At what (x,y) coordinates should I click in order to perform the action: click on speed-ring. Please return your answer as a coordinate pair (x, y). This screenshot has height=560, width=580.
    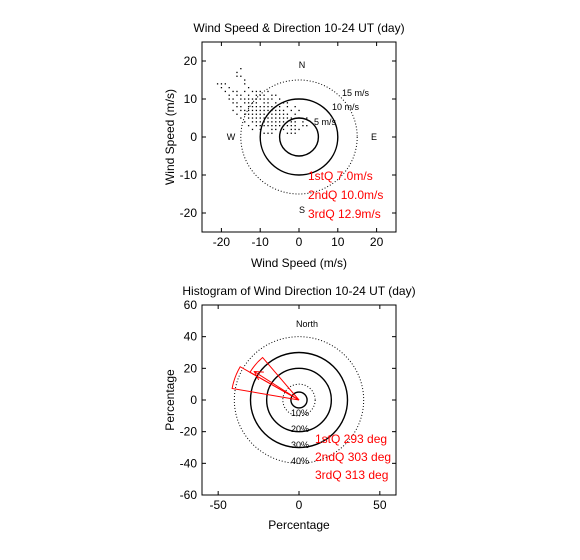
    Looking at the image, I should click on (299, 137).